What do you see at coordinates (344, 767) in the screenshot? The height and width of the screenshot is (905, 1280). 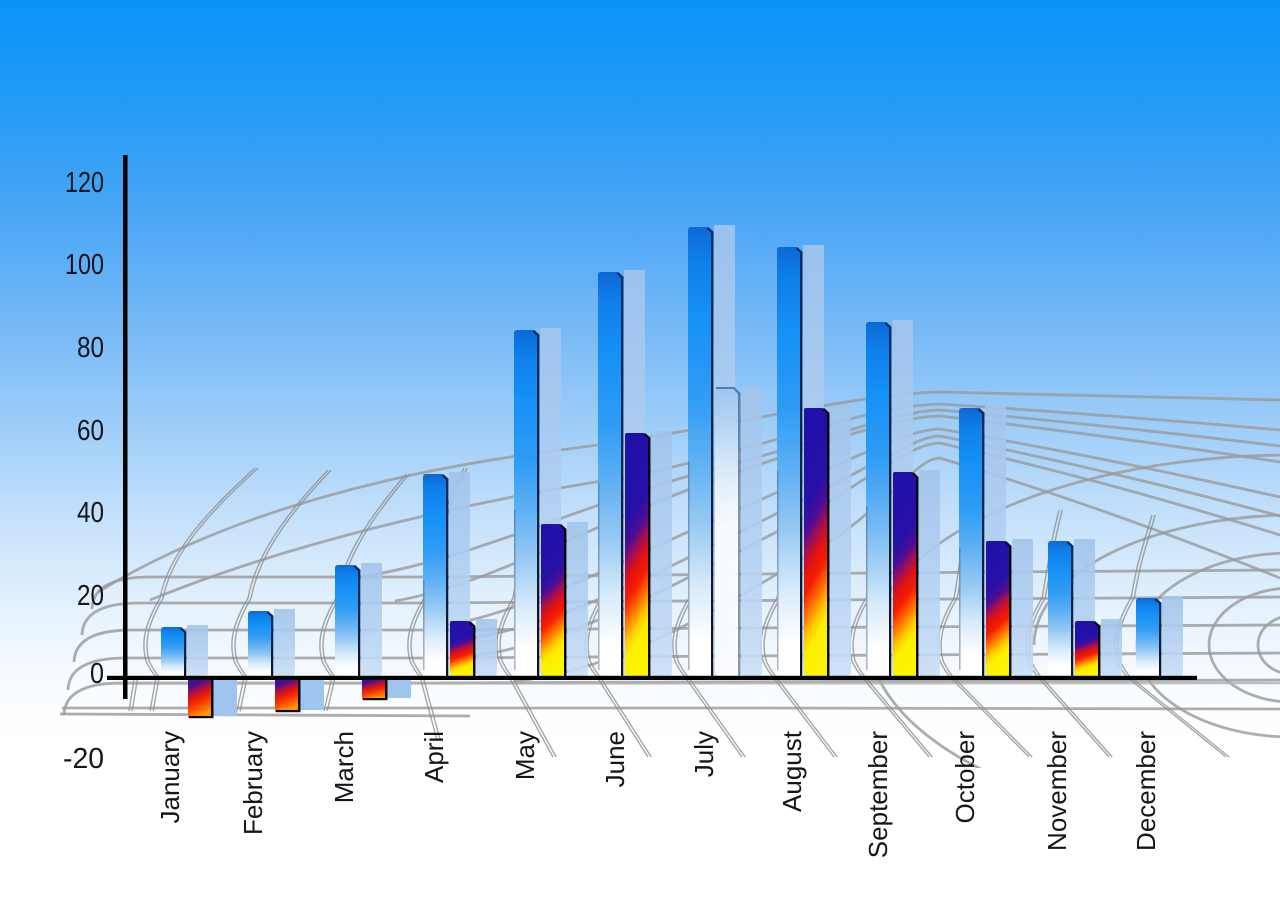 I see `svg-text: March` at bounding box center [344, 767].